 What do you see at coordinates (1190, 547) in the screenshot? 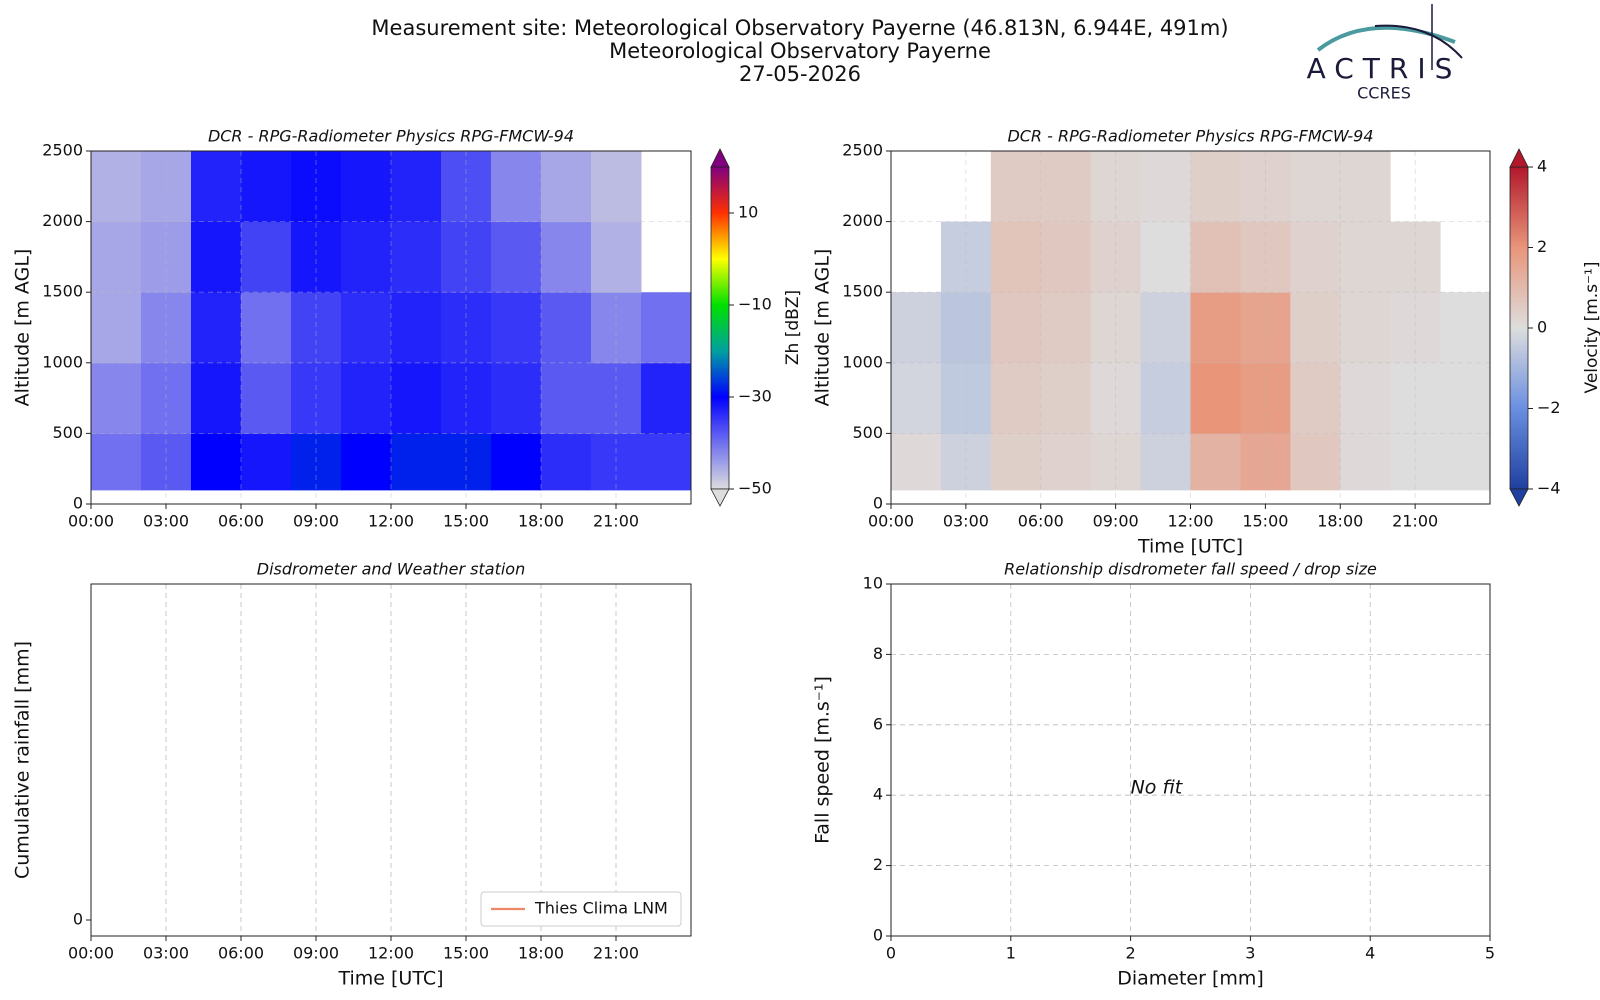
I see `x-axis-label: Time [UTC]` at bounding box center [1190, 547].